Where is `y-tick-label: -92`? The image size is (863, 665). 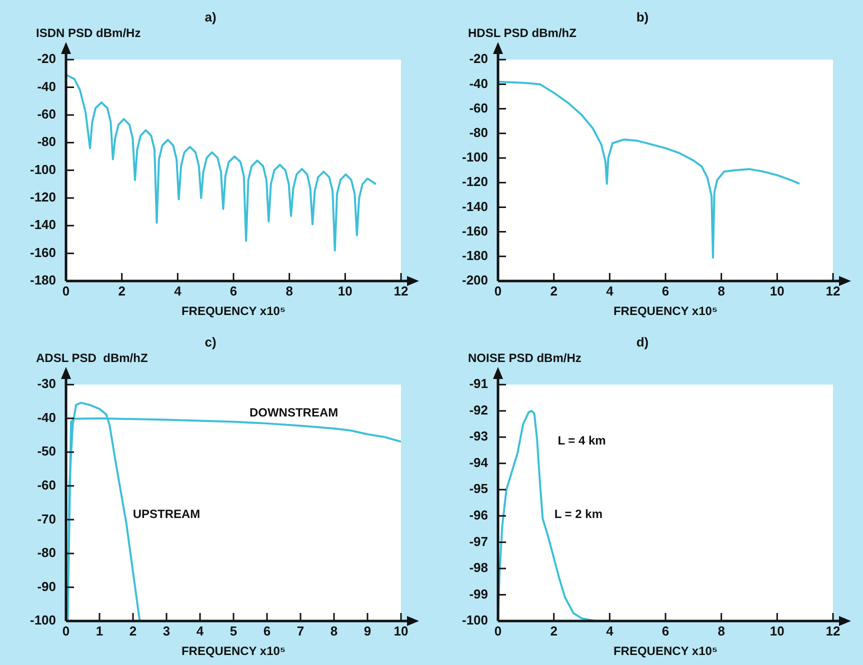
y-tick-label: -92 is located at coordinates (478, 410).